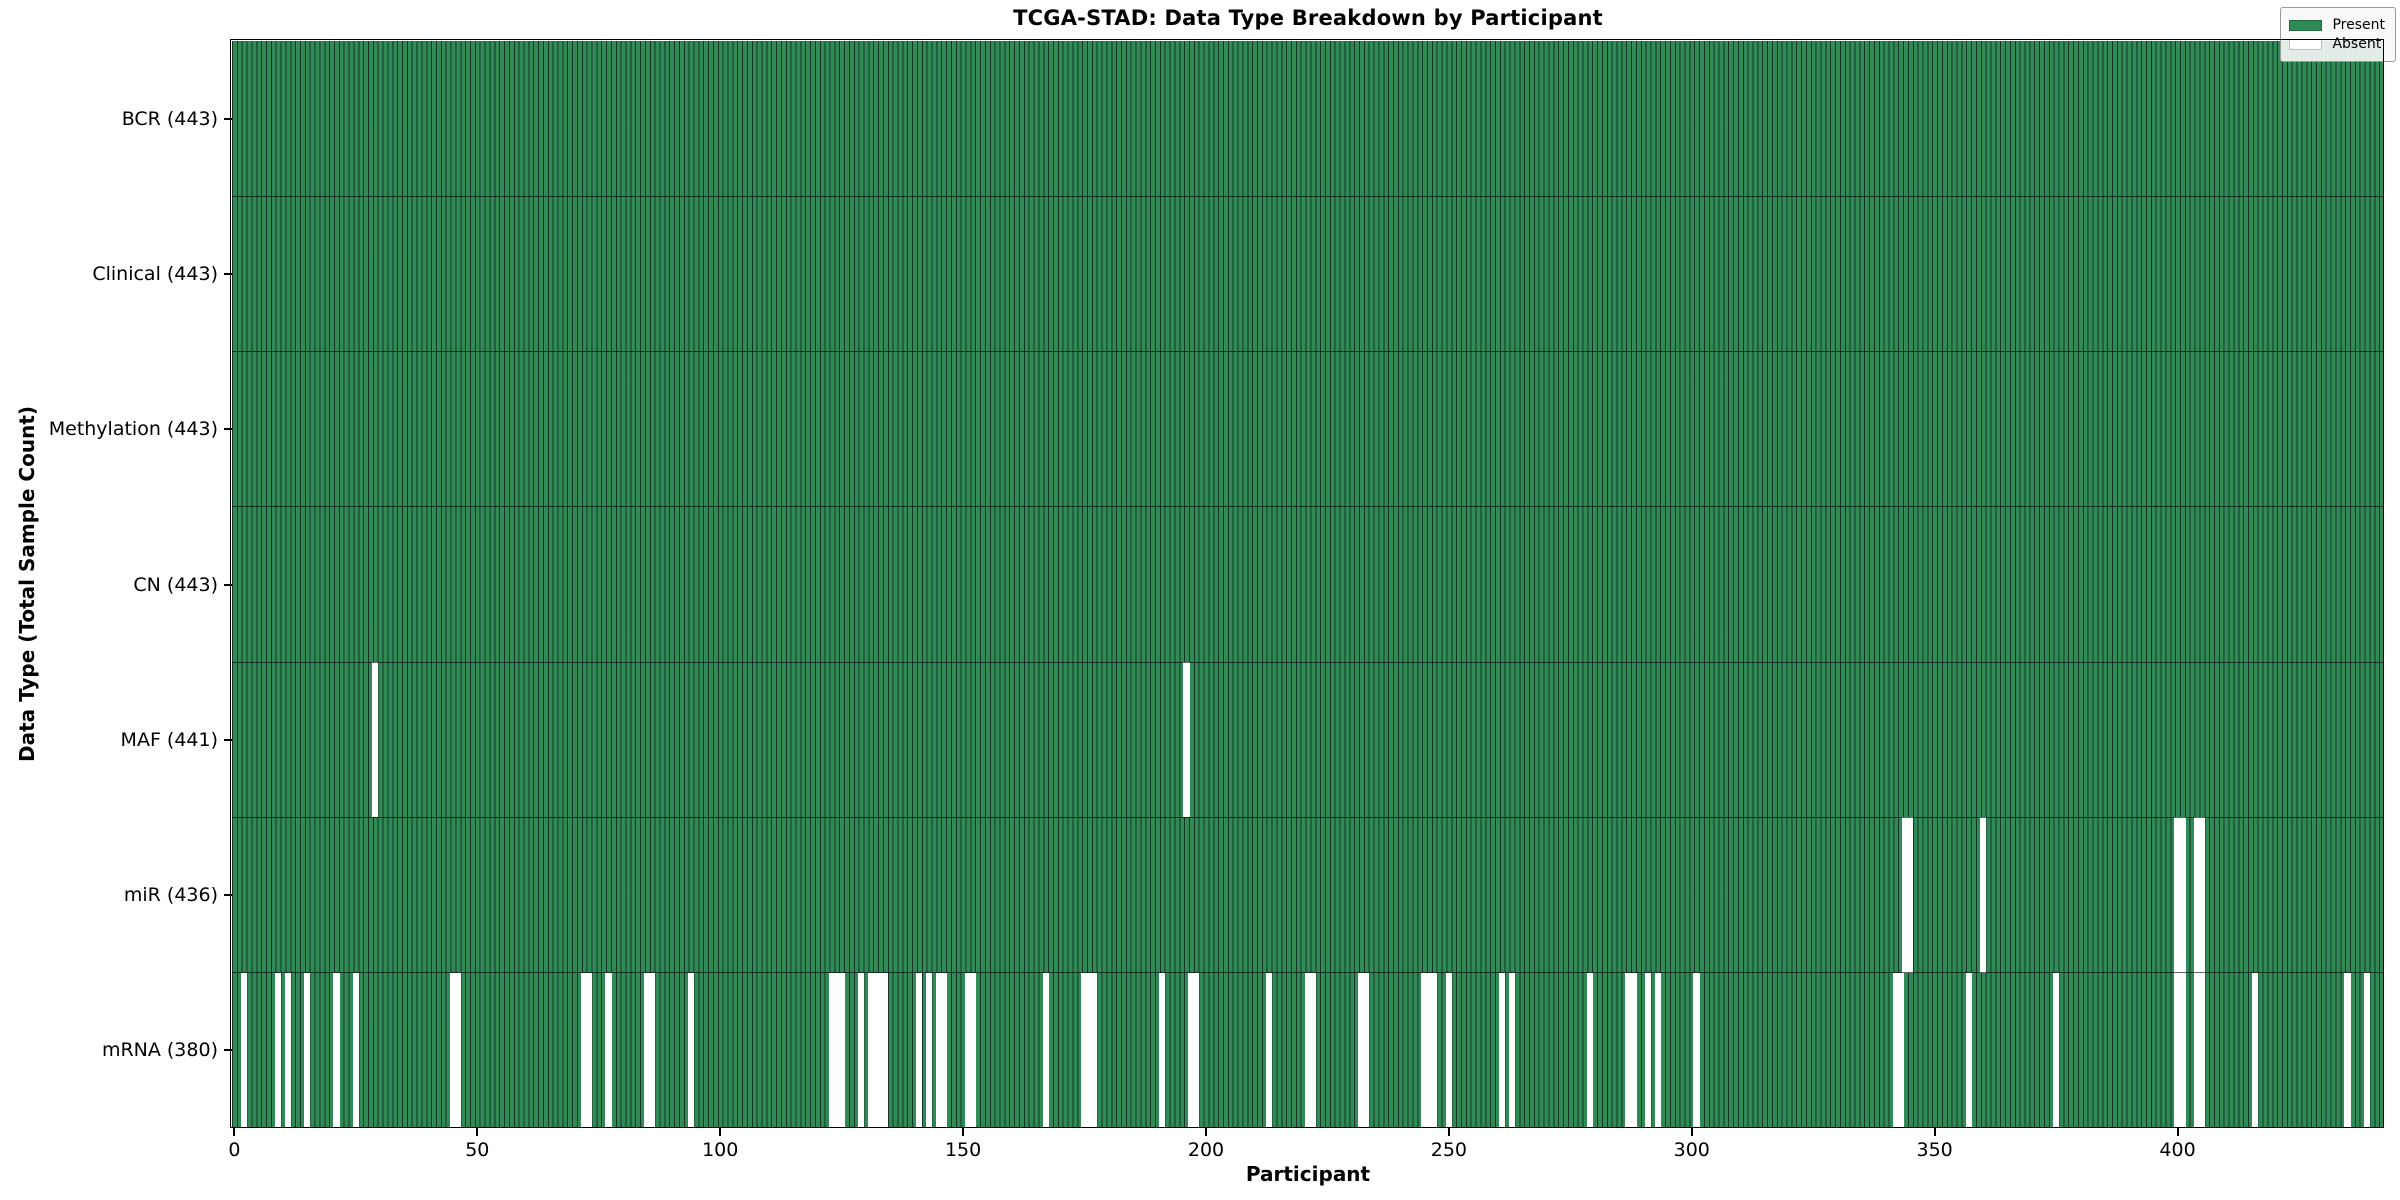  I want to click on x-tick-label: 400, so click(2177, 1150).